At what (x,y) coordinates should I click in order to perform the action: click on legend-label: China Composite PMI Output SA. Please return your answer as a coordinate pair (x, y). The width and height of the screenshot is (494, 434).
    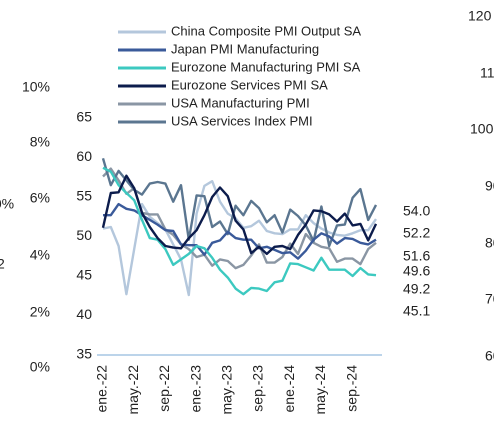
    Looking at the image, I should click on (266, 30).